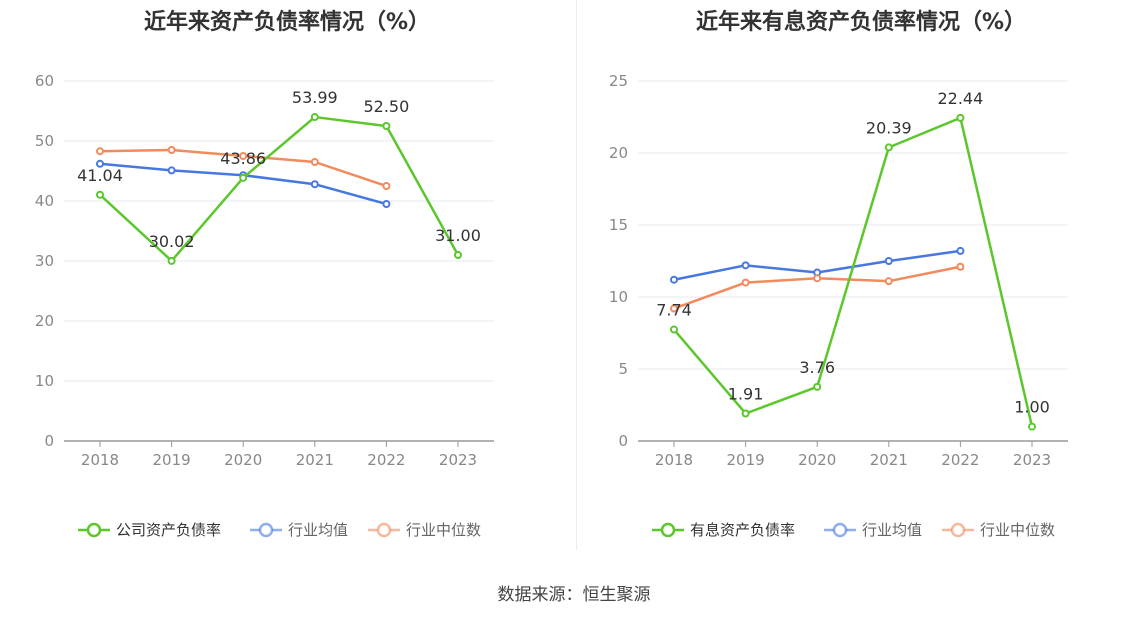  What do you see at coordinates (618, 225) in the screenshot?
I see `y-tick-label: 15` at bounding box center [618, 225].